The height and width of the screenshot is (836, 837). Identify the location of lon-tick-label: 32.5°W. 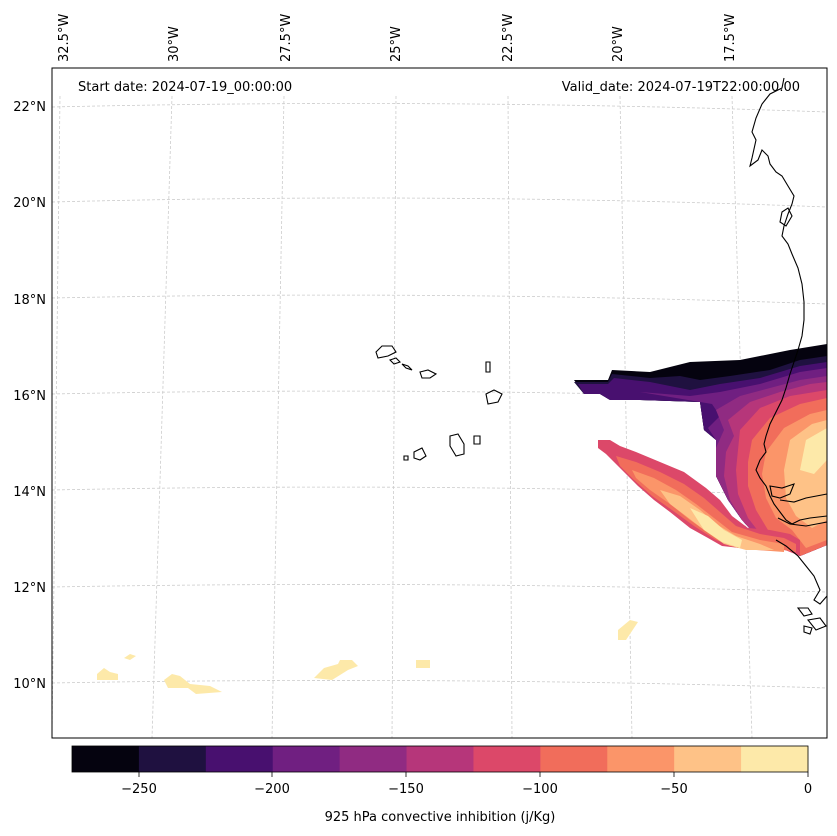
(64, 38).